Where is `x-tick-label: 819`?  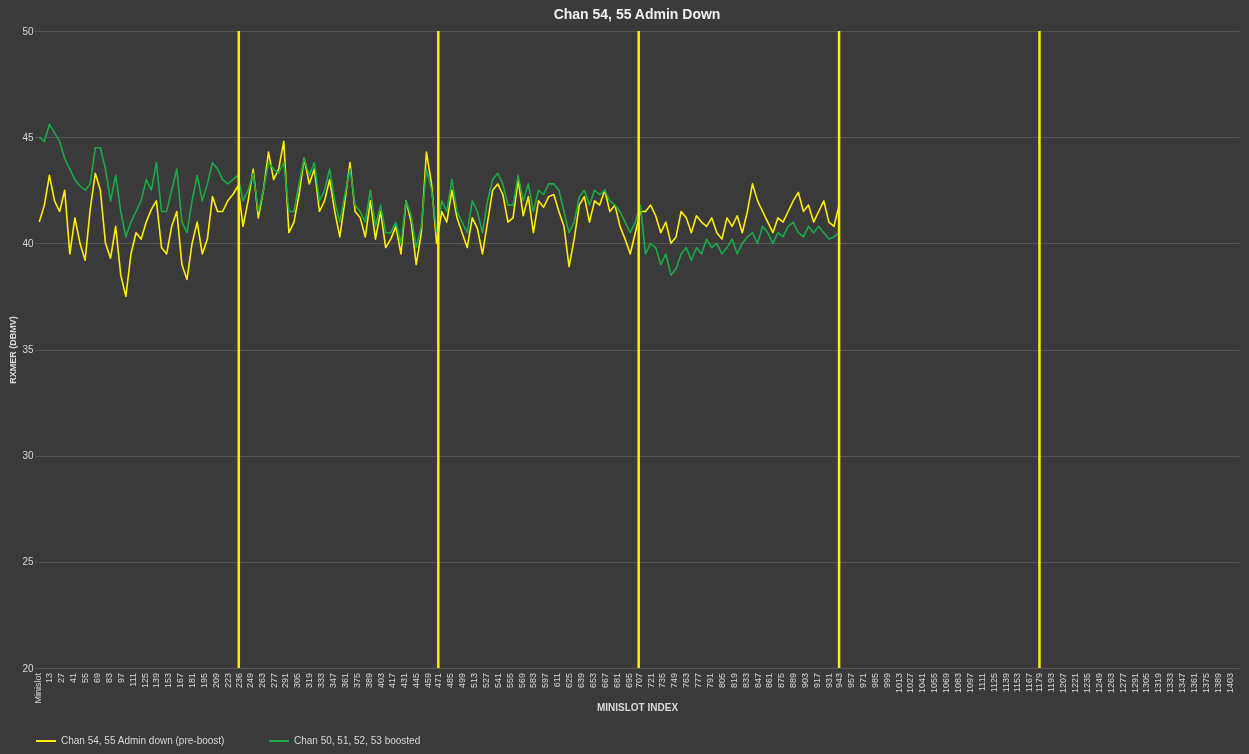
x-tick-label: 819 is located at coordinates (733, 681).